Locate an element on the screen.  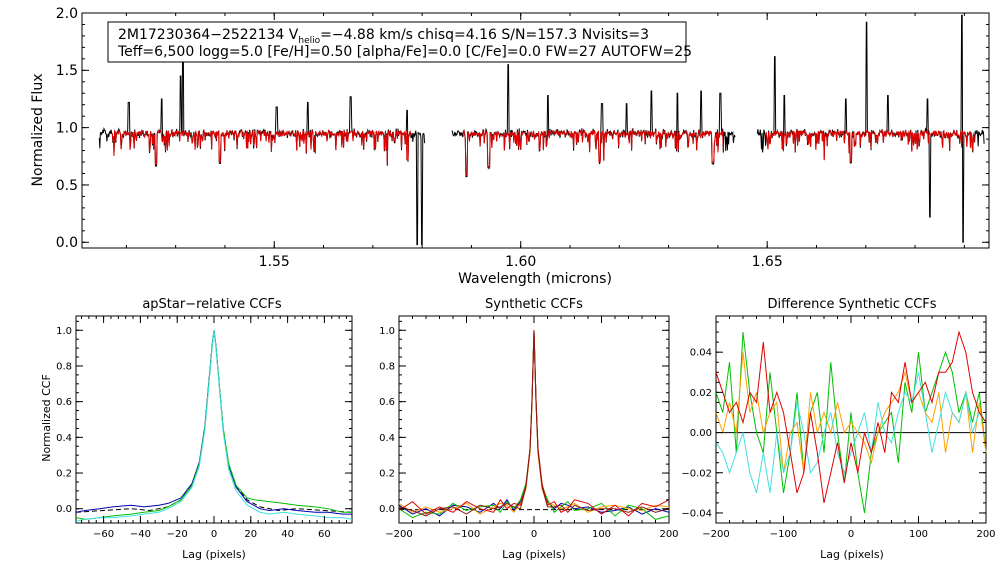
p2-xtick-label-1: −100 is located at coordinates (466, 534).